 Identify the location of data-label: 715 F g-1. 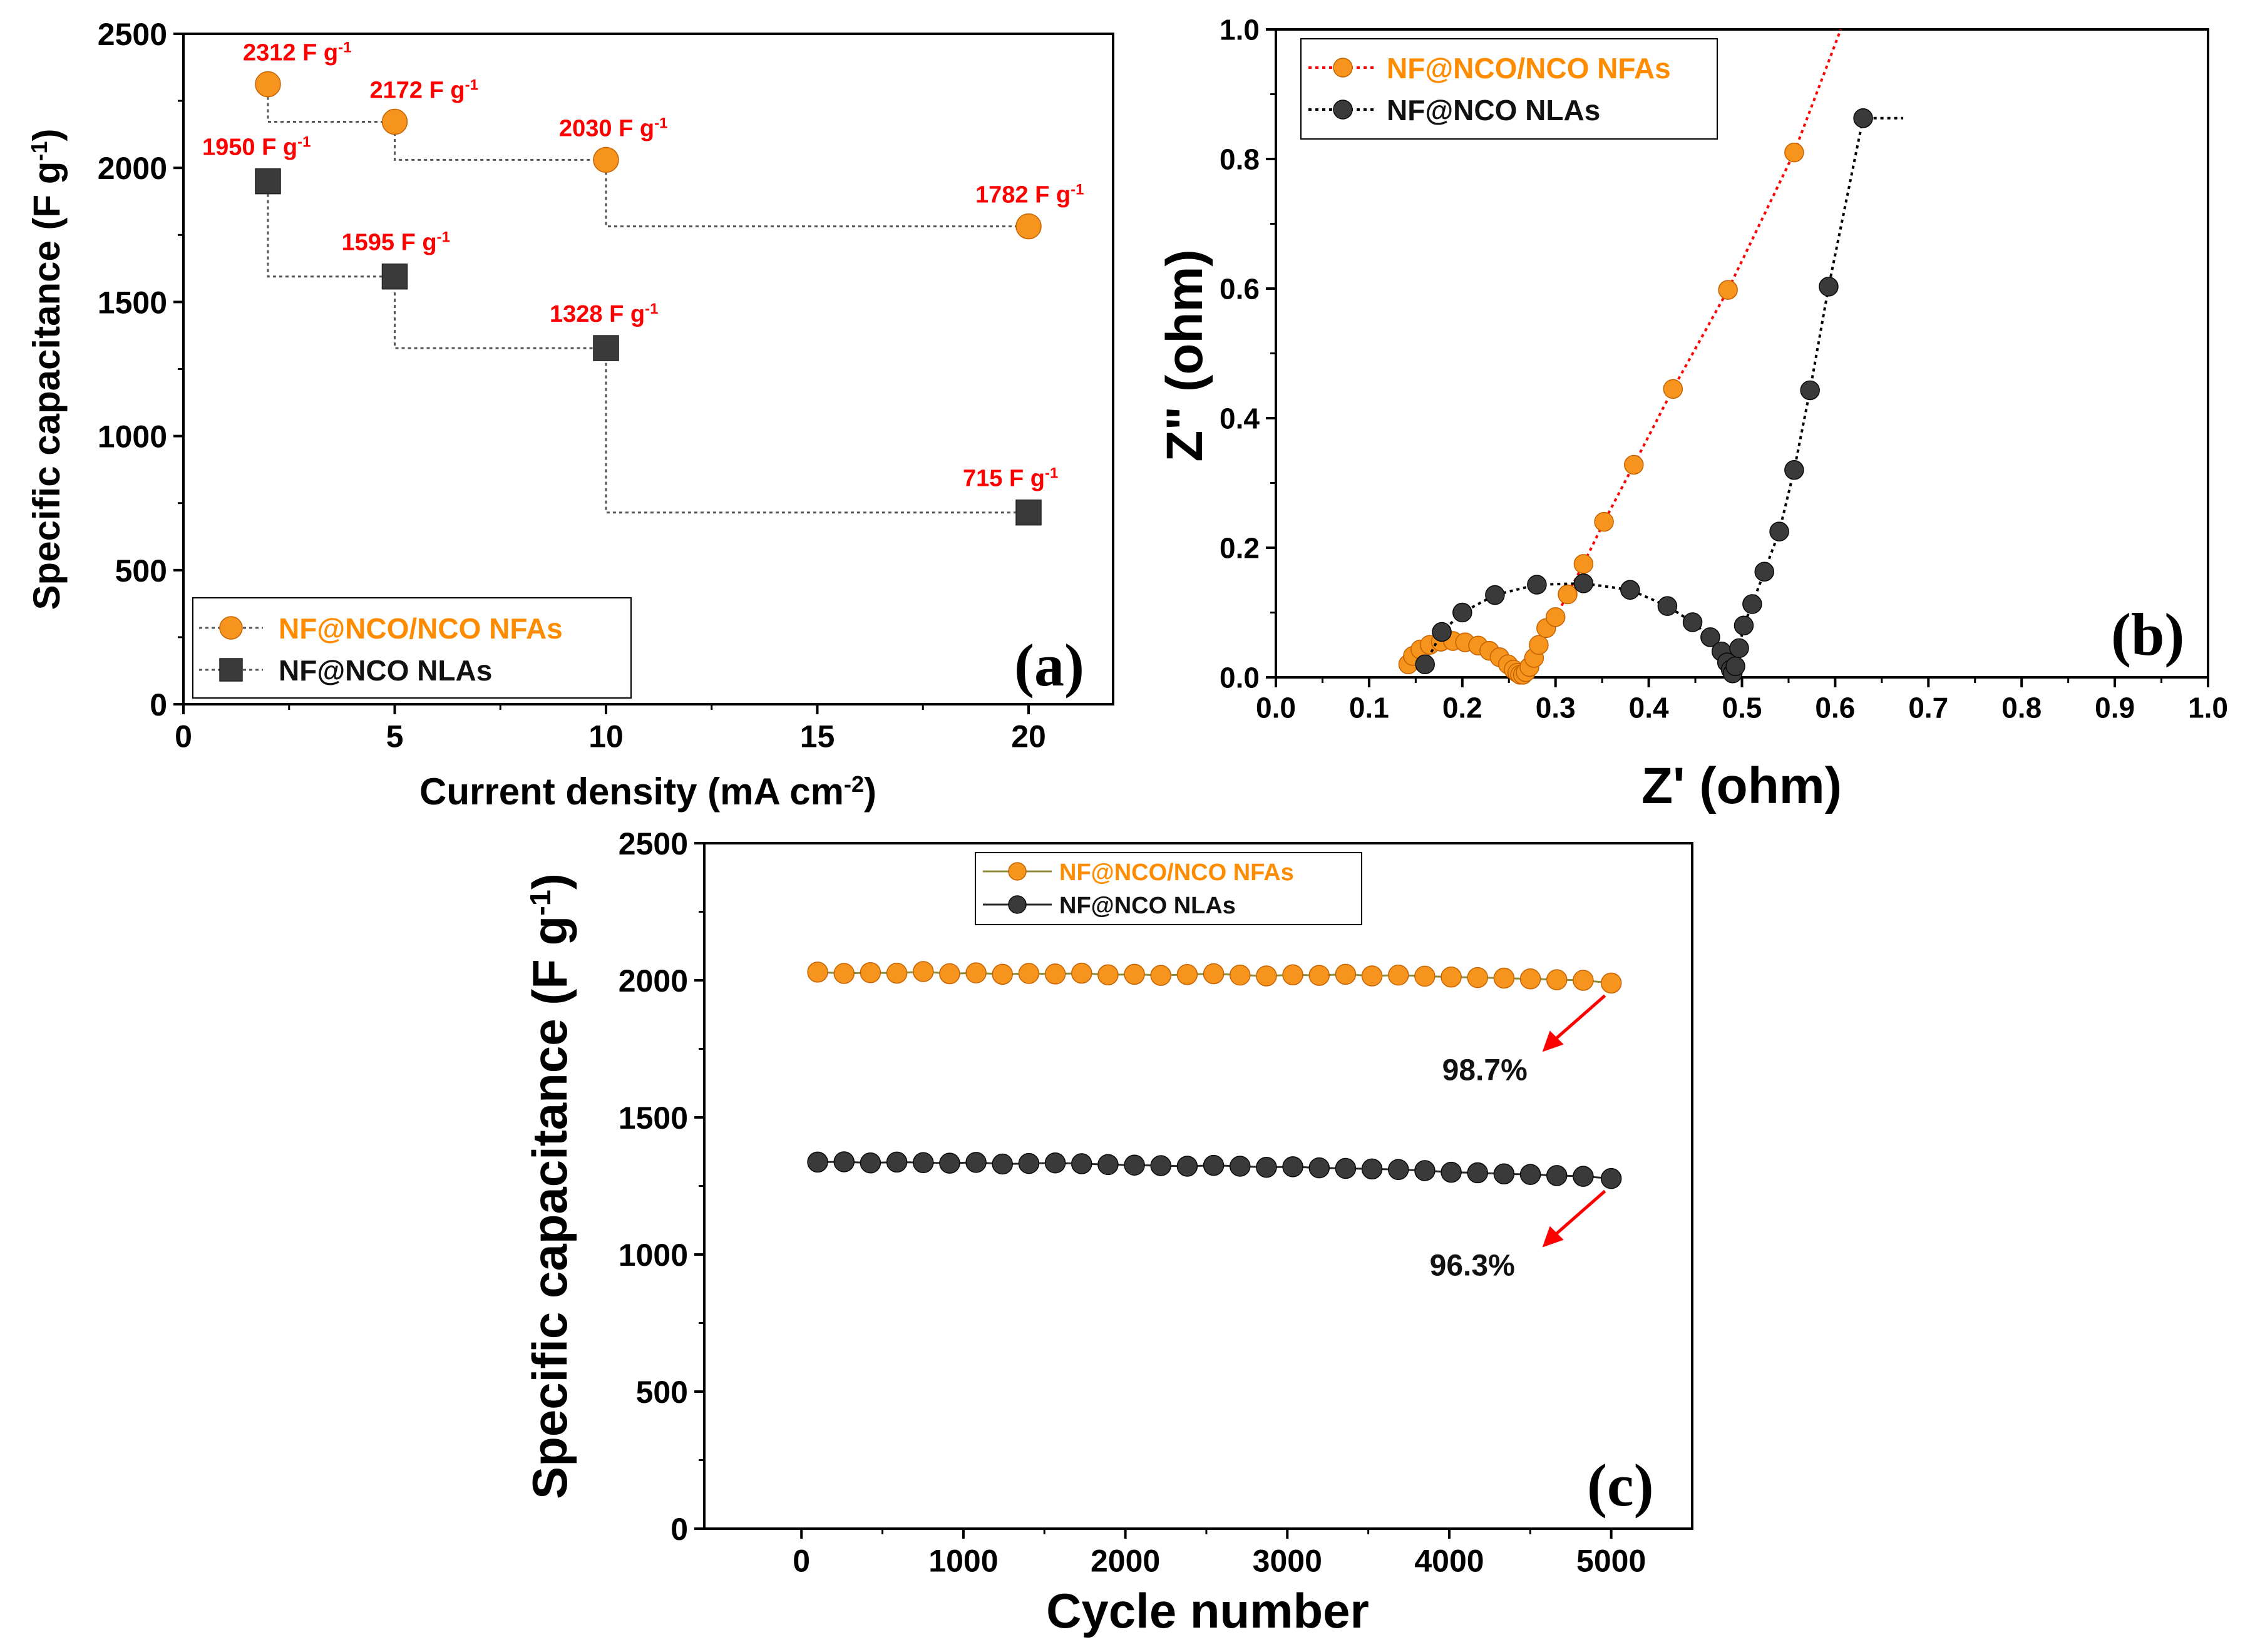
(1011, 478).